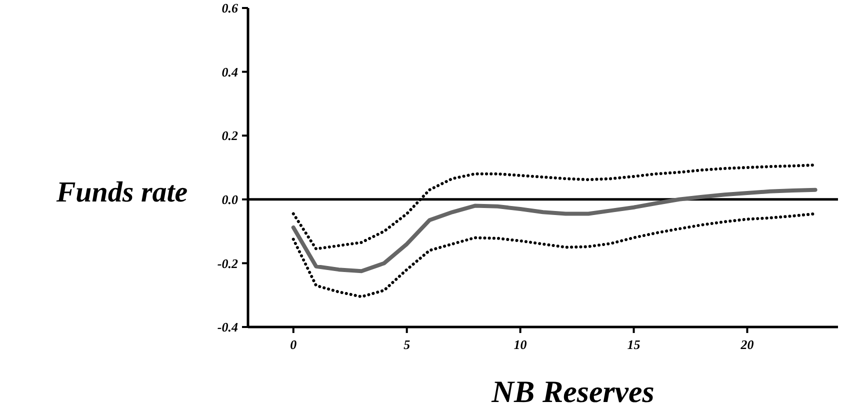 Image resolution: width=854 pixels, height=412 pixels. I want to click on x-tick-label: 0, so click(294, 344).